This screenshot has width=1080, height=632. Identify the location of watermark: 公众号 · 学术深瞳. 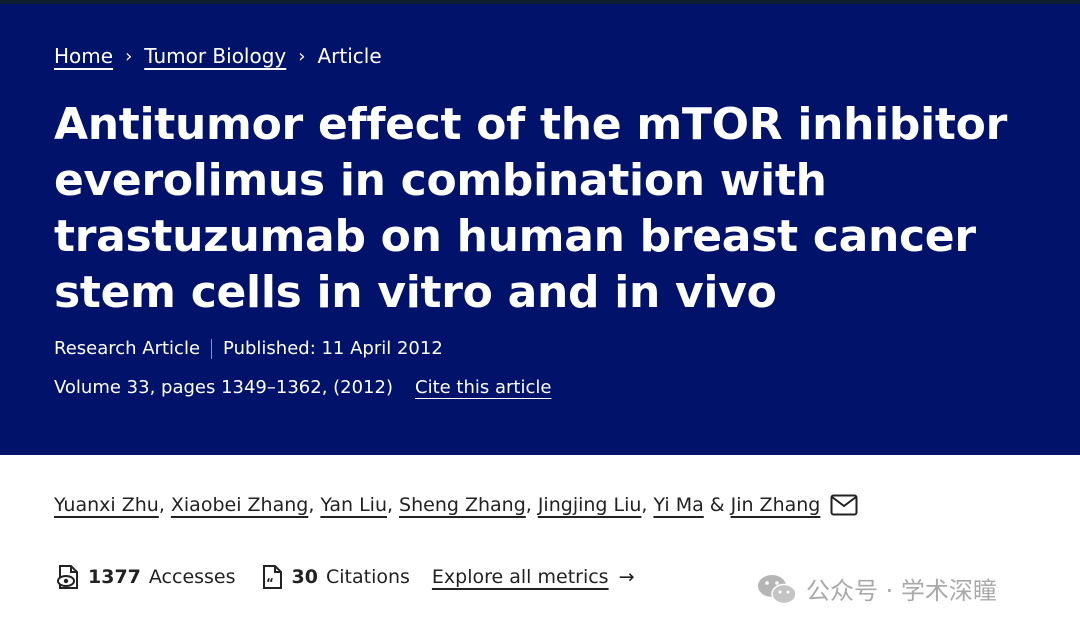
(876, 588).